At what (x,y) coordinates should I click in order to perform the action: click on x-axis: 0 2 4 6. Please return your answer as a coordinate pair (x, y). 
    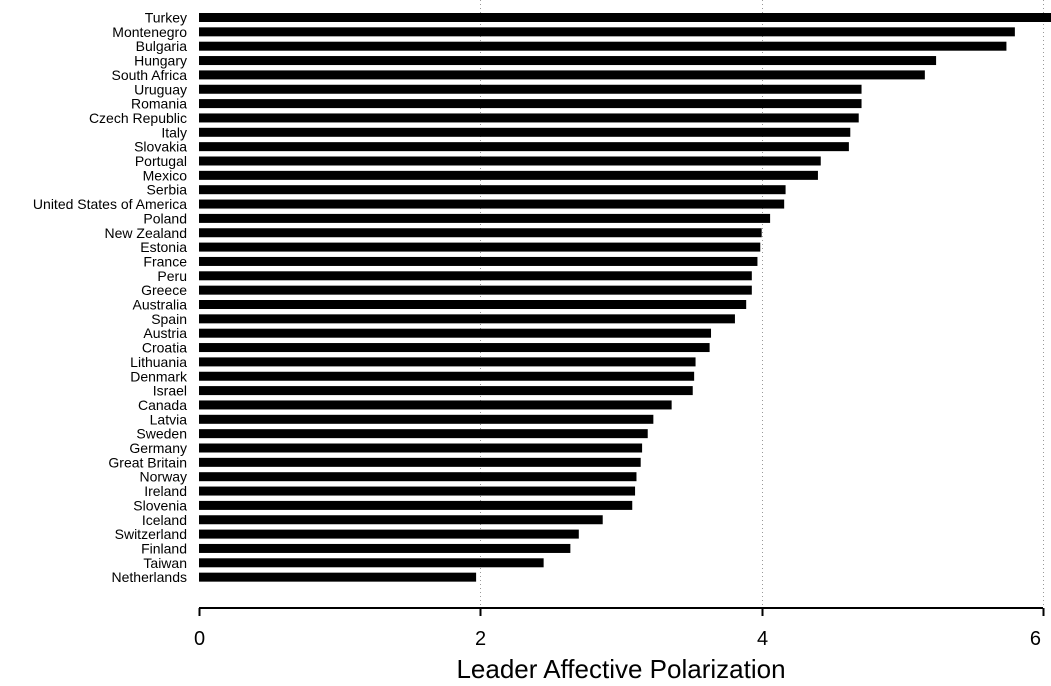
    Looking at the image, I should click on (619, 628).